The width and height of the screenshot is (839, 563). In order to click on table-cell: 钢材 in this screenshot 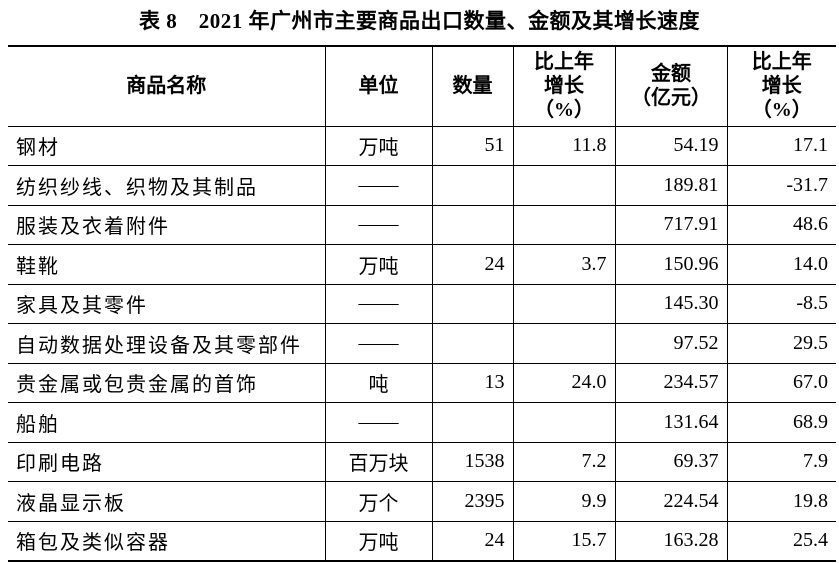, I will do `click(167, 145)`.